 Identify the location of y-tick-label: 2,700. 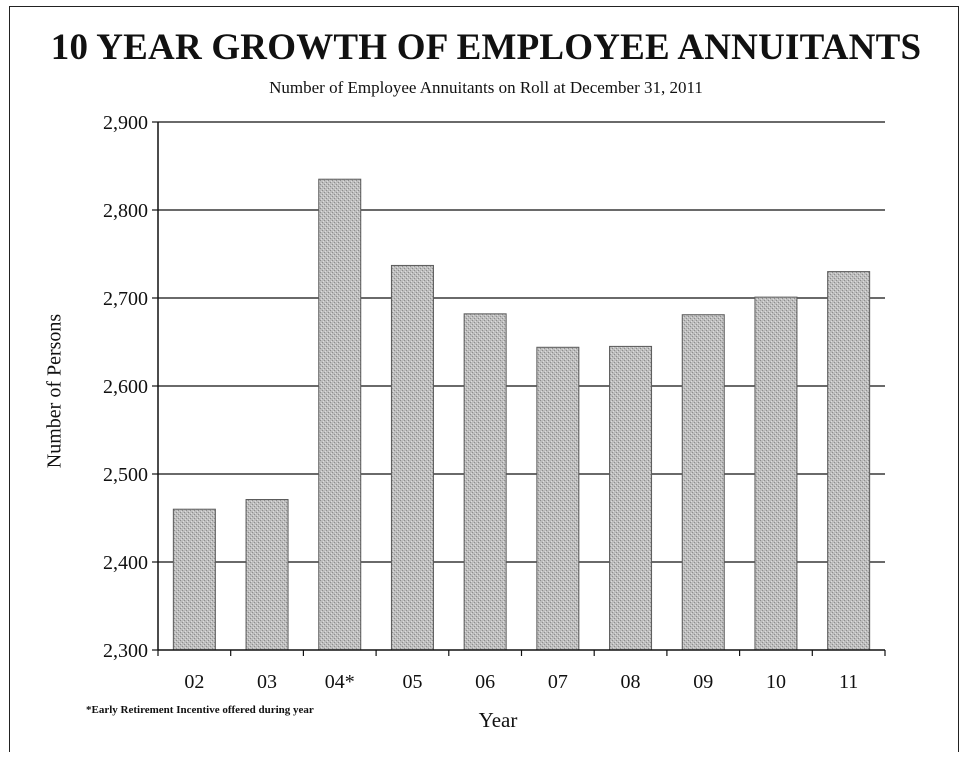
(125, 299).